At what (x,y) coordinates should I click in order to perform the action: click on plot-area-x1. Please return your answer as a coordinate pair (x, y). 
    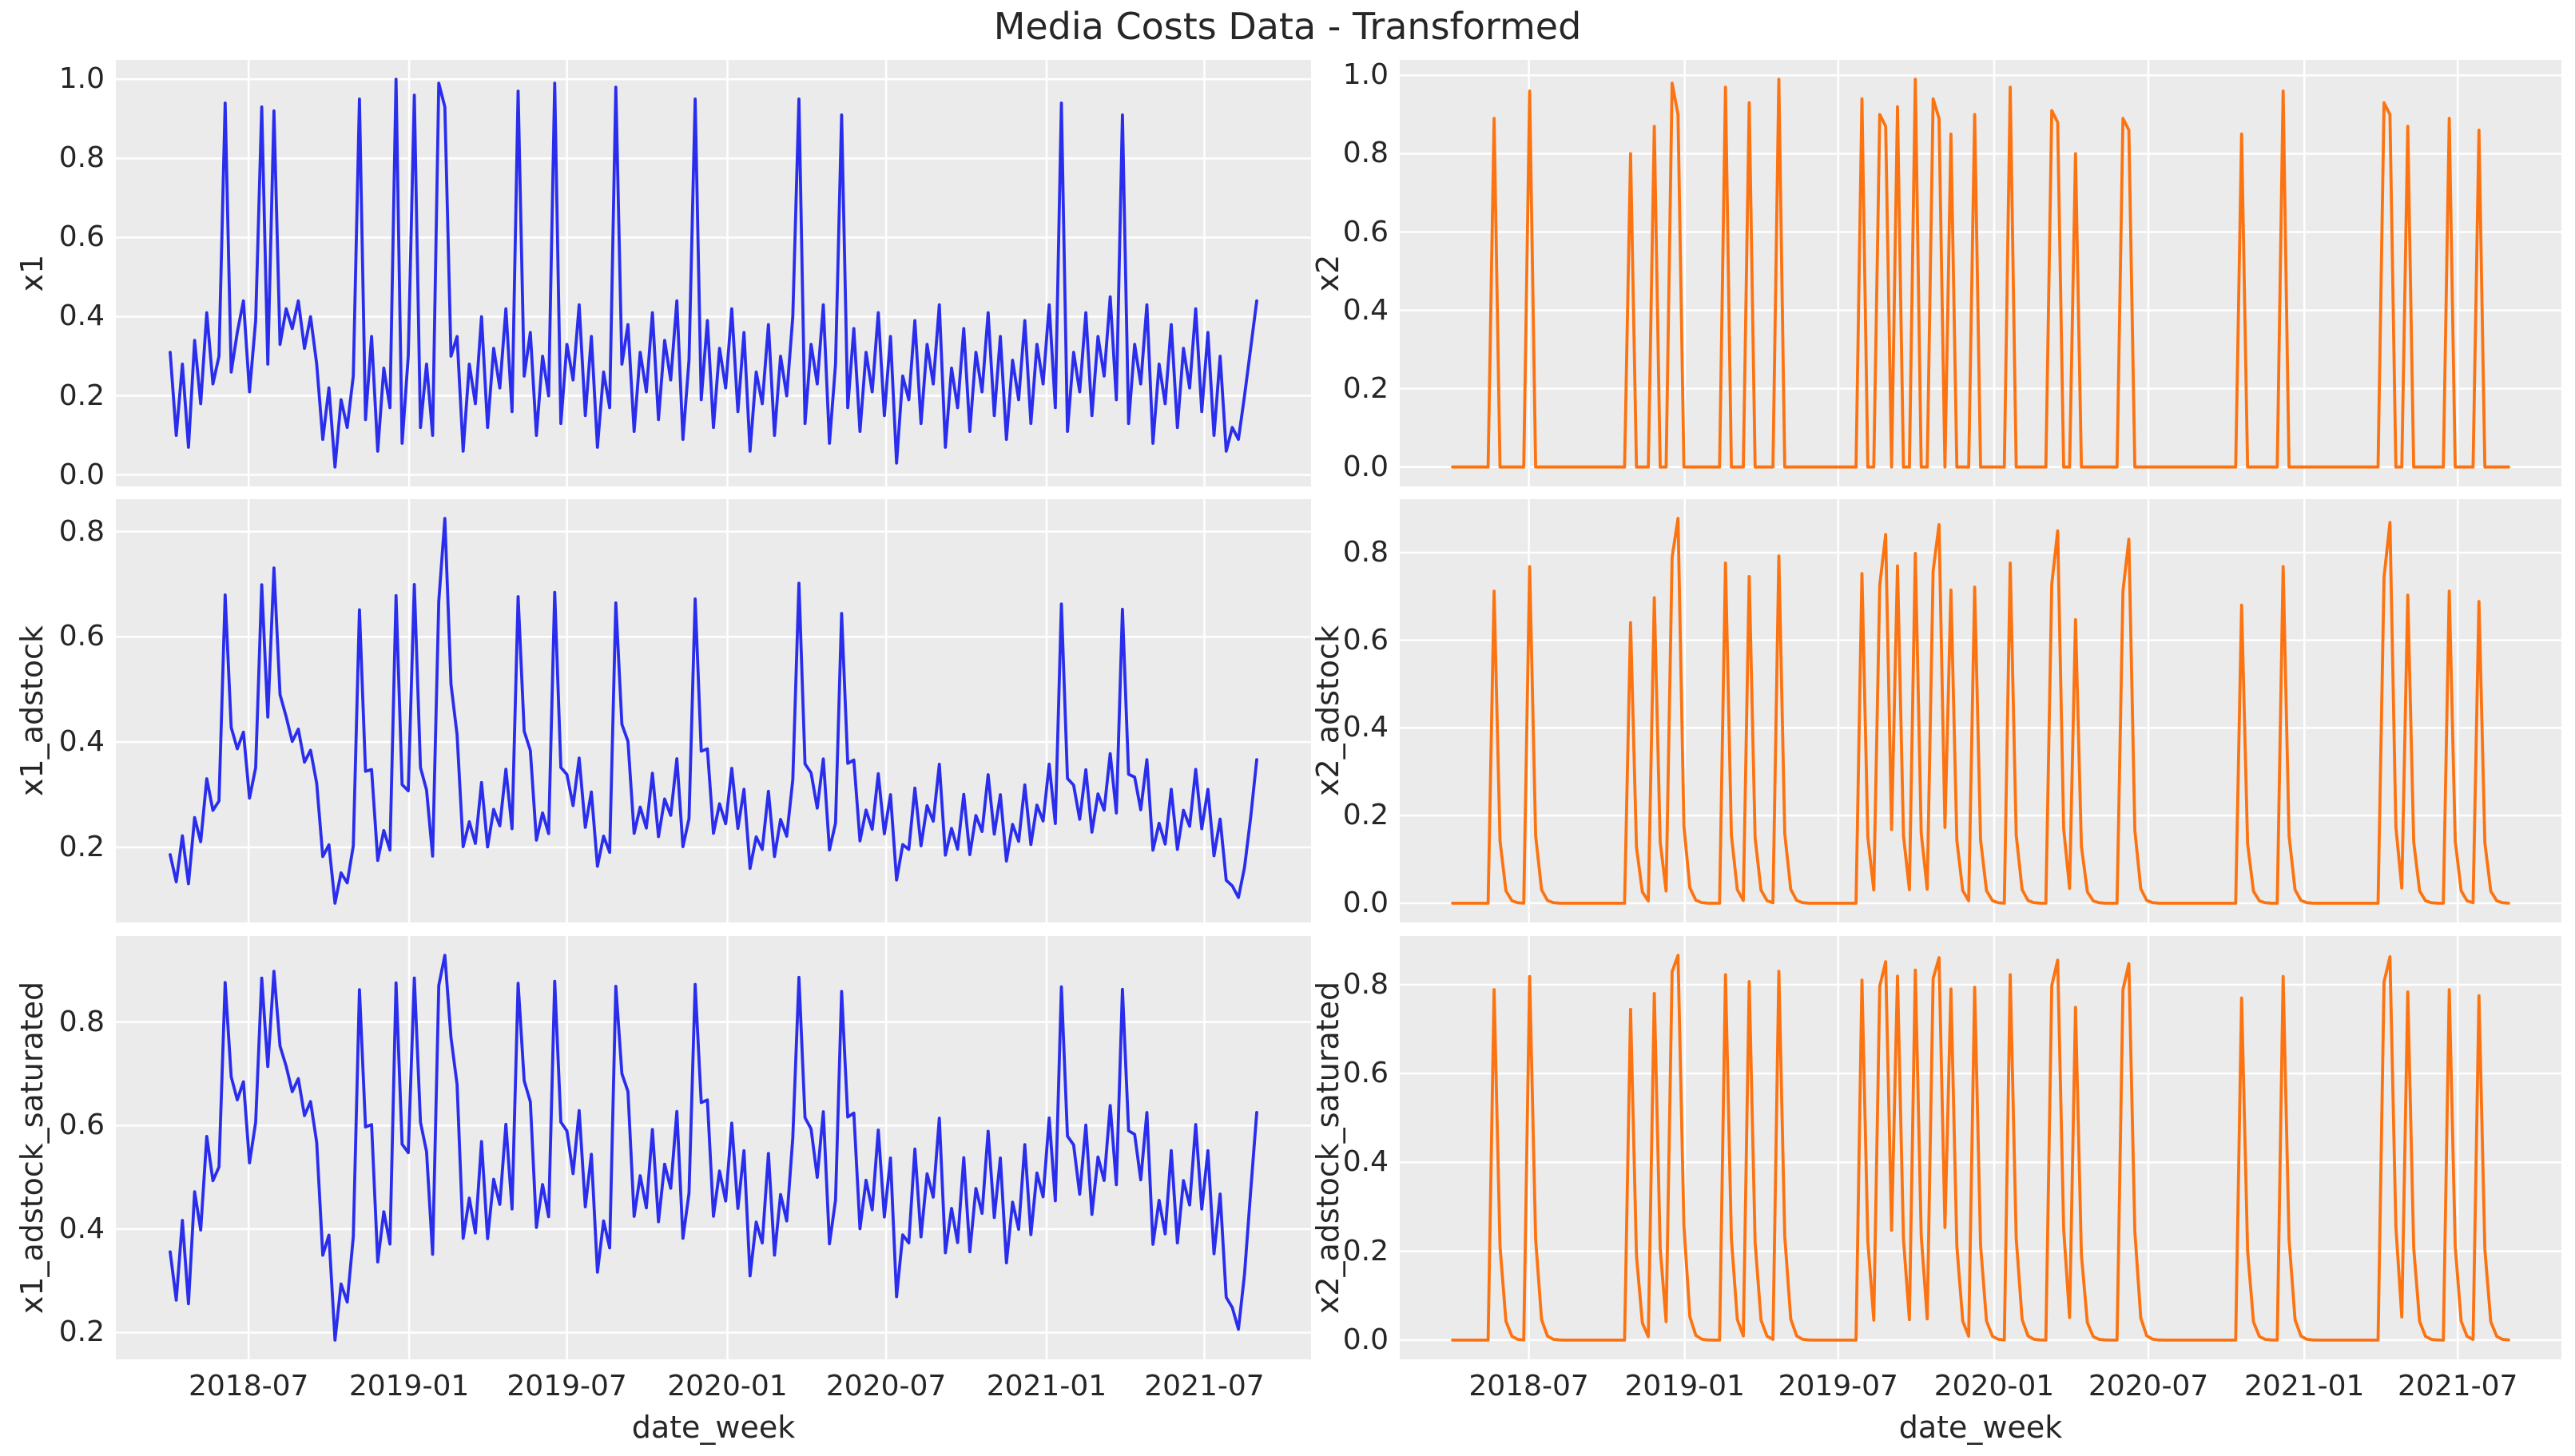
    Looking at the image, I should click on (713, 273).